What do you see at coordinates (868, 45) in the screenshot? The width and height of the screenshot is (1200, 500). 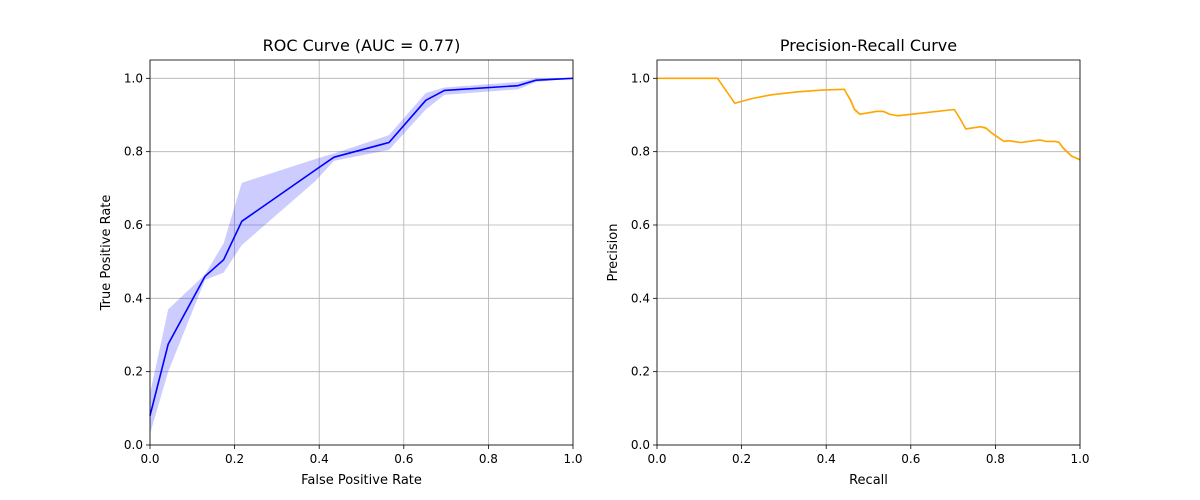 I see `pr-chart-title: Precision-Recall Curve` at bounding box center [868, 45].